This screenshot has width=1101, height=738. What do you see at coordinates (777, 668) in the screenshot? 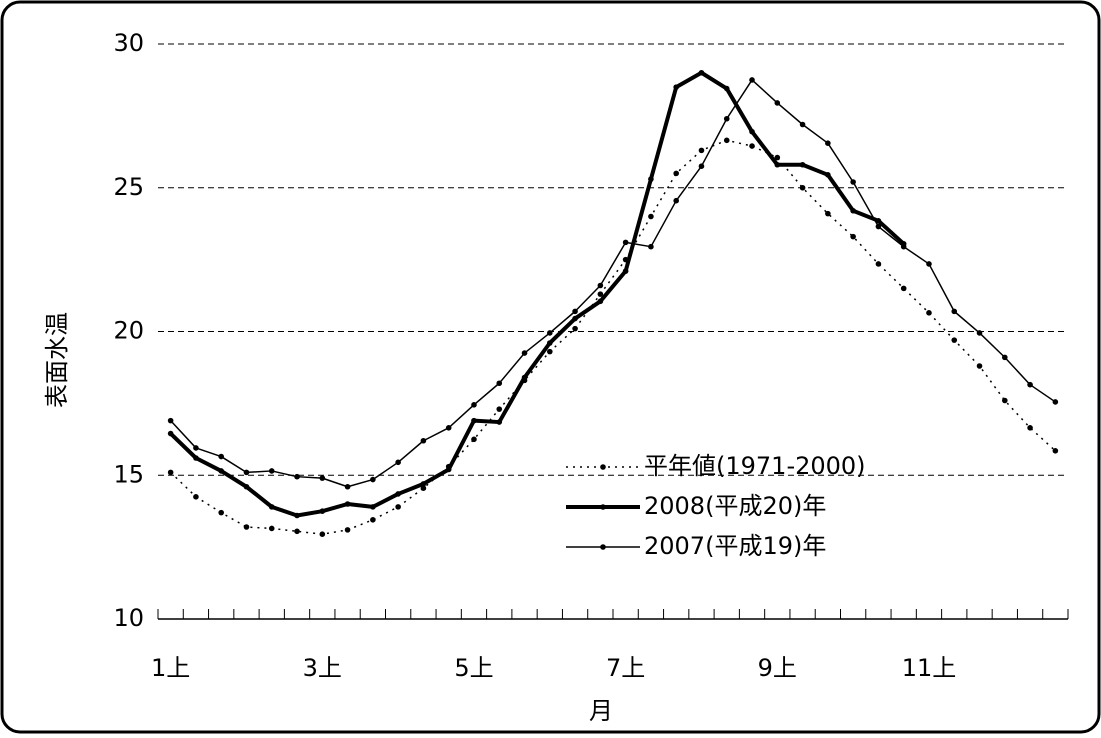
I see `x-tick-label: 9上` at bounding box center [777, 668].